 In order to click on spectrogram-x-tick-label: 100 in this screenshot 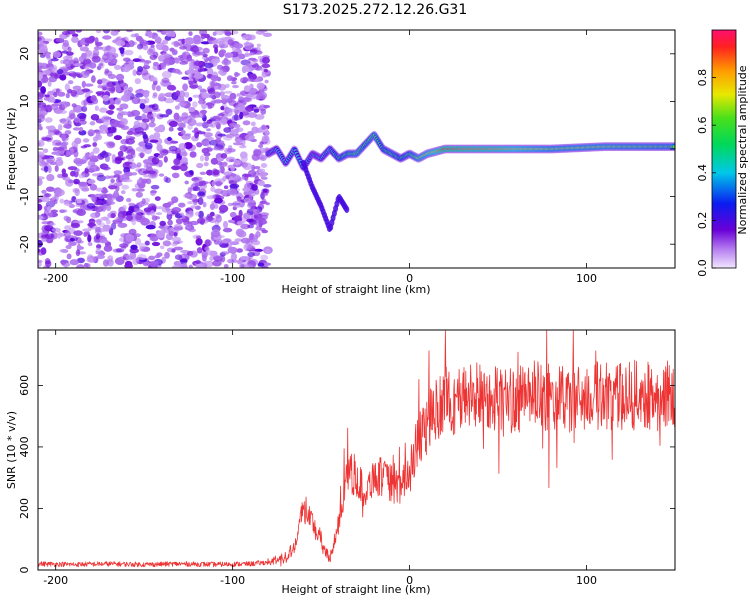, I will do `click(586, 278)`.